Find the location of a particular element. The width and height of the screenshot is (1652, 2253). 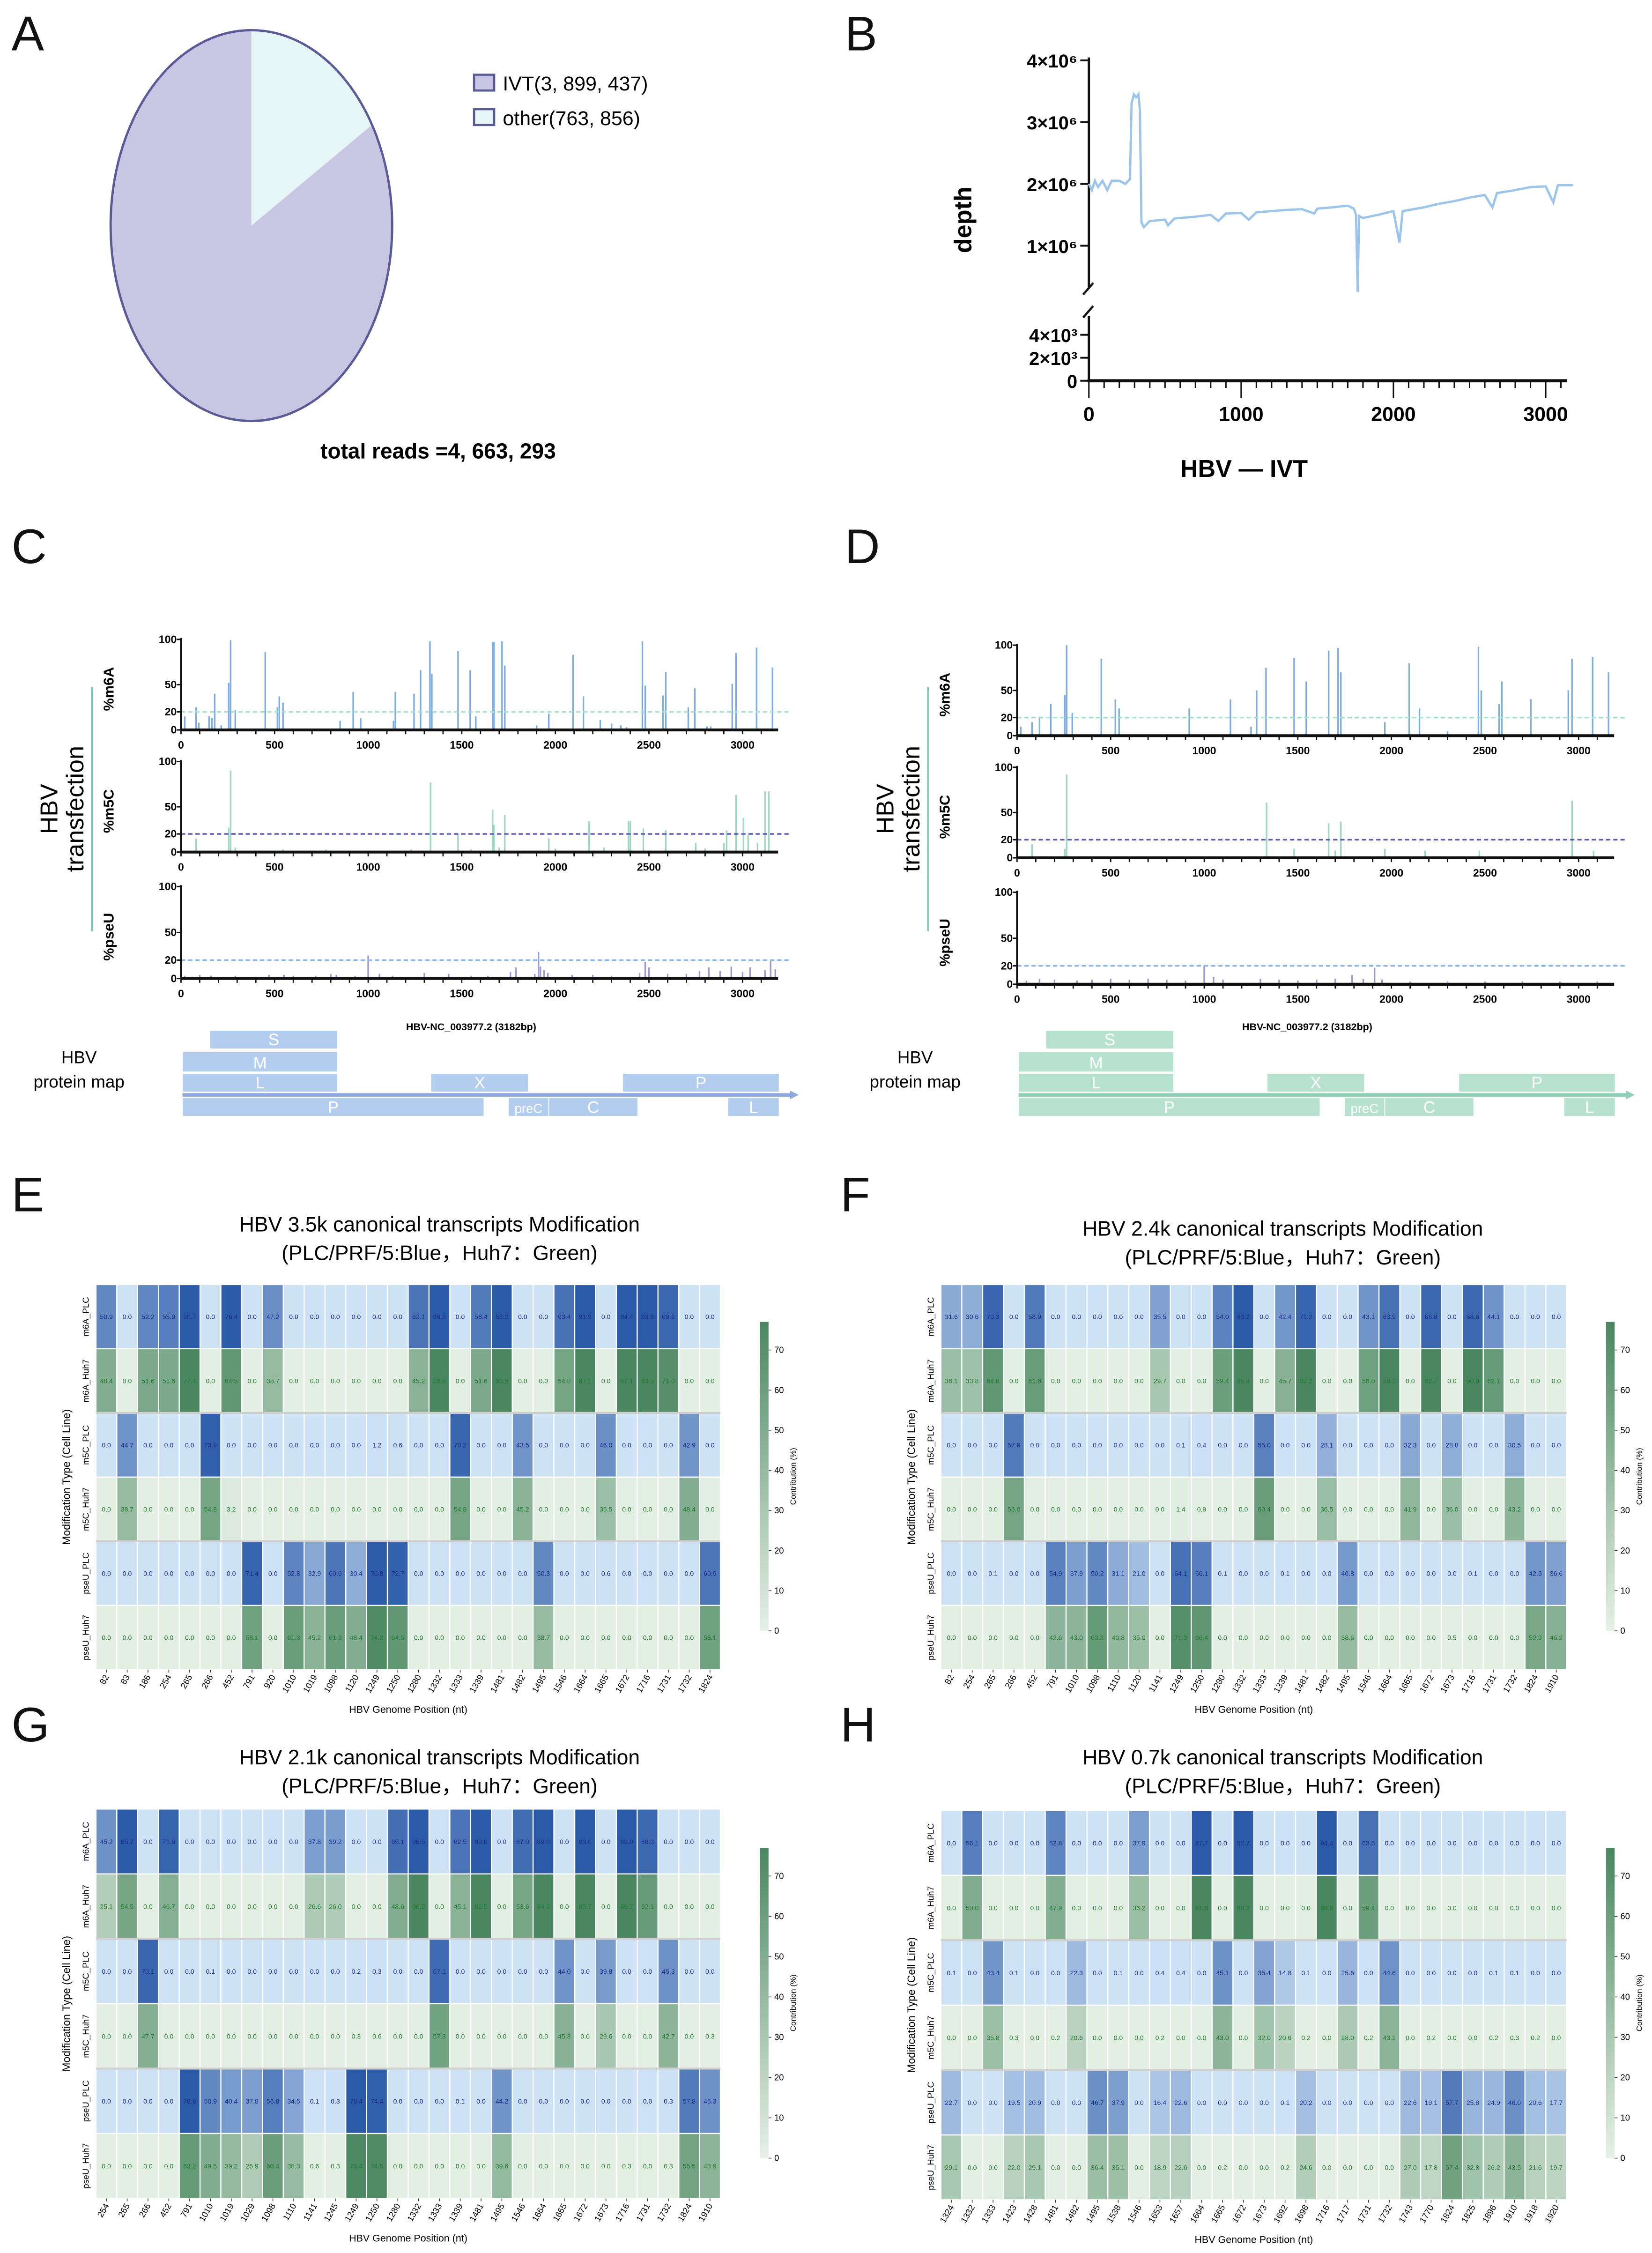

cell-value: 38.7 is located at coordinates (273, 1381).